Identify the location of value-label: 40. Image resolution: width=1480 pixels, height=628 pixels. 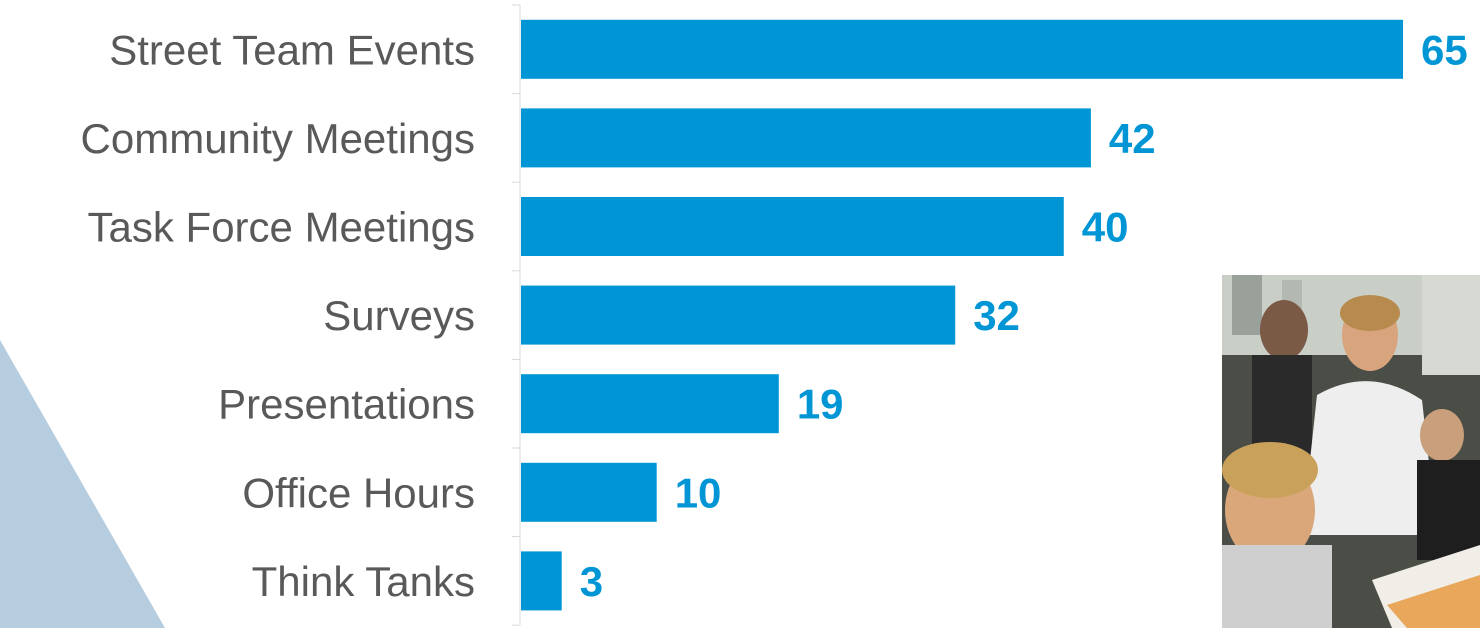
(1105, 227).